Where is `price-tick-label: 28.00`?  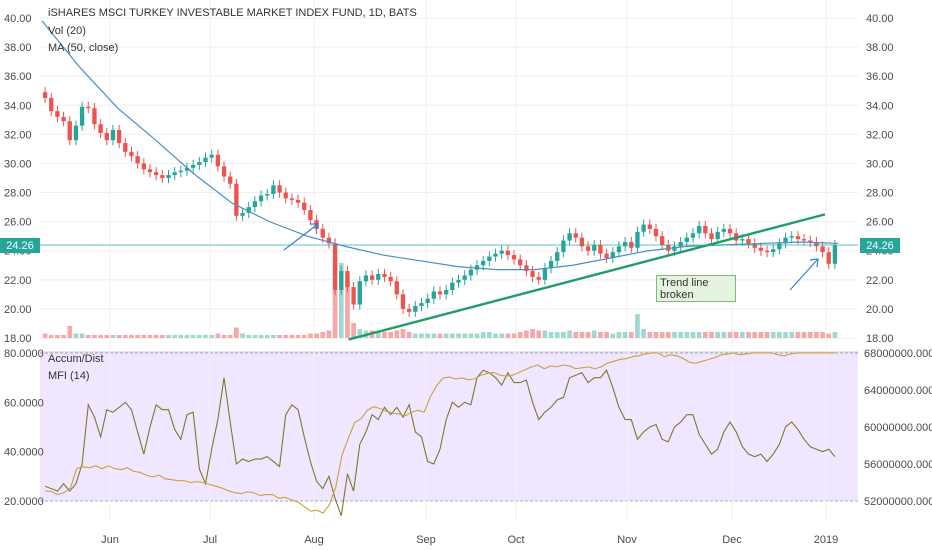 price-tick-label: 28.00 is located at coordinates (880, 194).